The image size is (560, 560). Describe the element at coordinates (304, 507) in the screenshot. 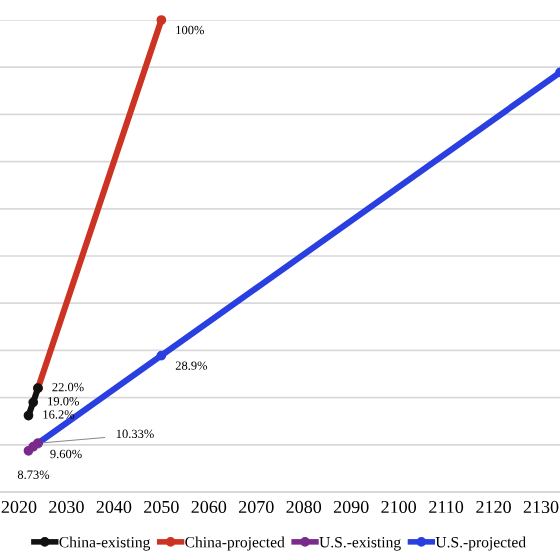

I see `x-tick-label: 2080` at that location.